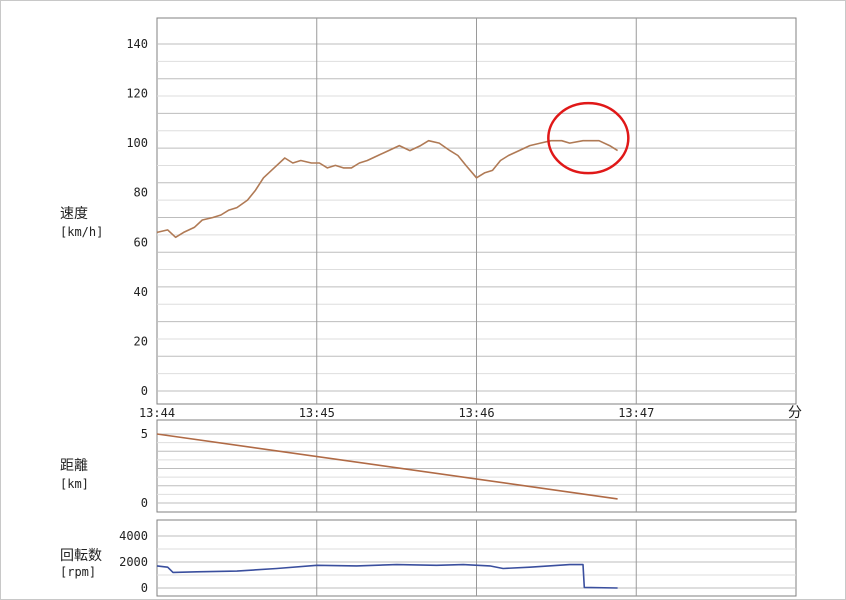 The image size is (846, 600). Describe the element at coordinates (144, 434) in the screenshot. I see `distance-y-tick-label: 5` at that location.